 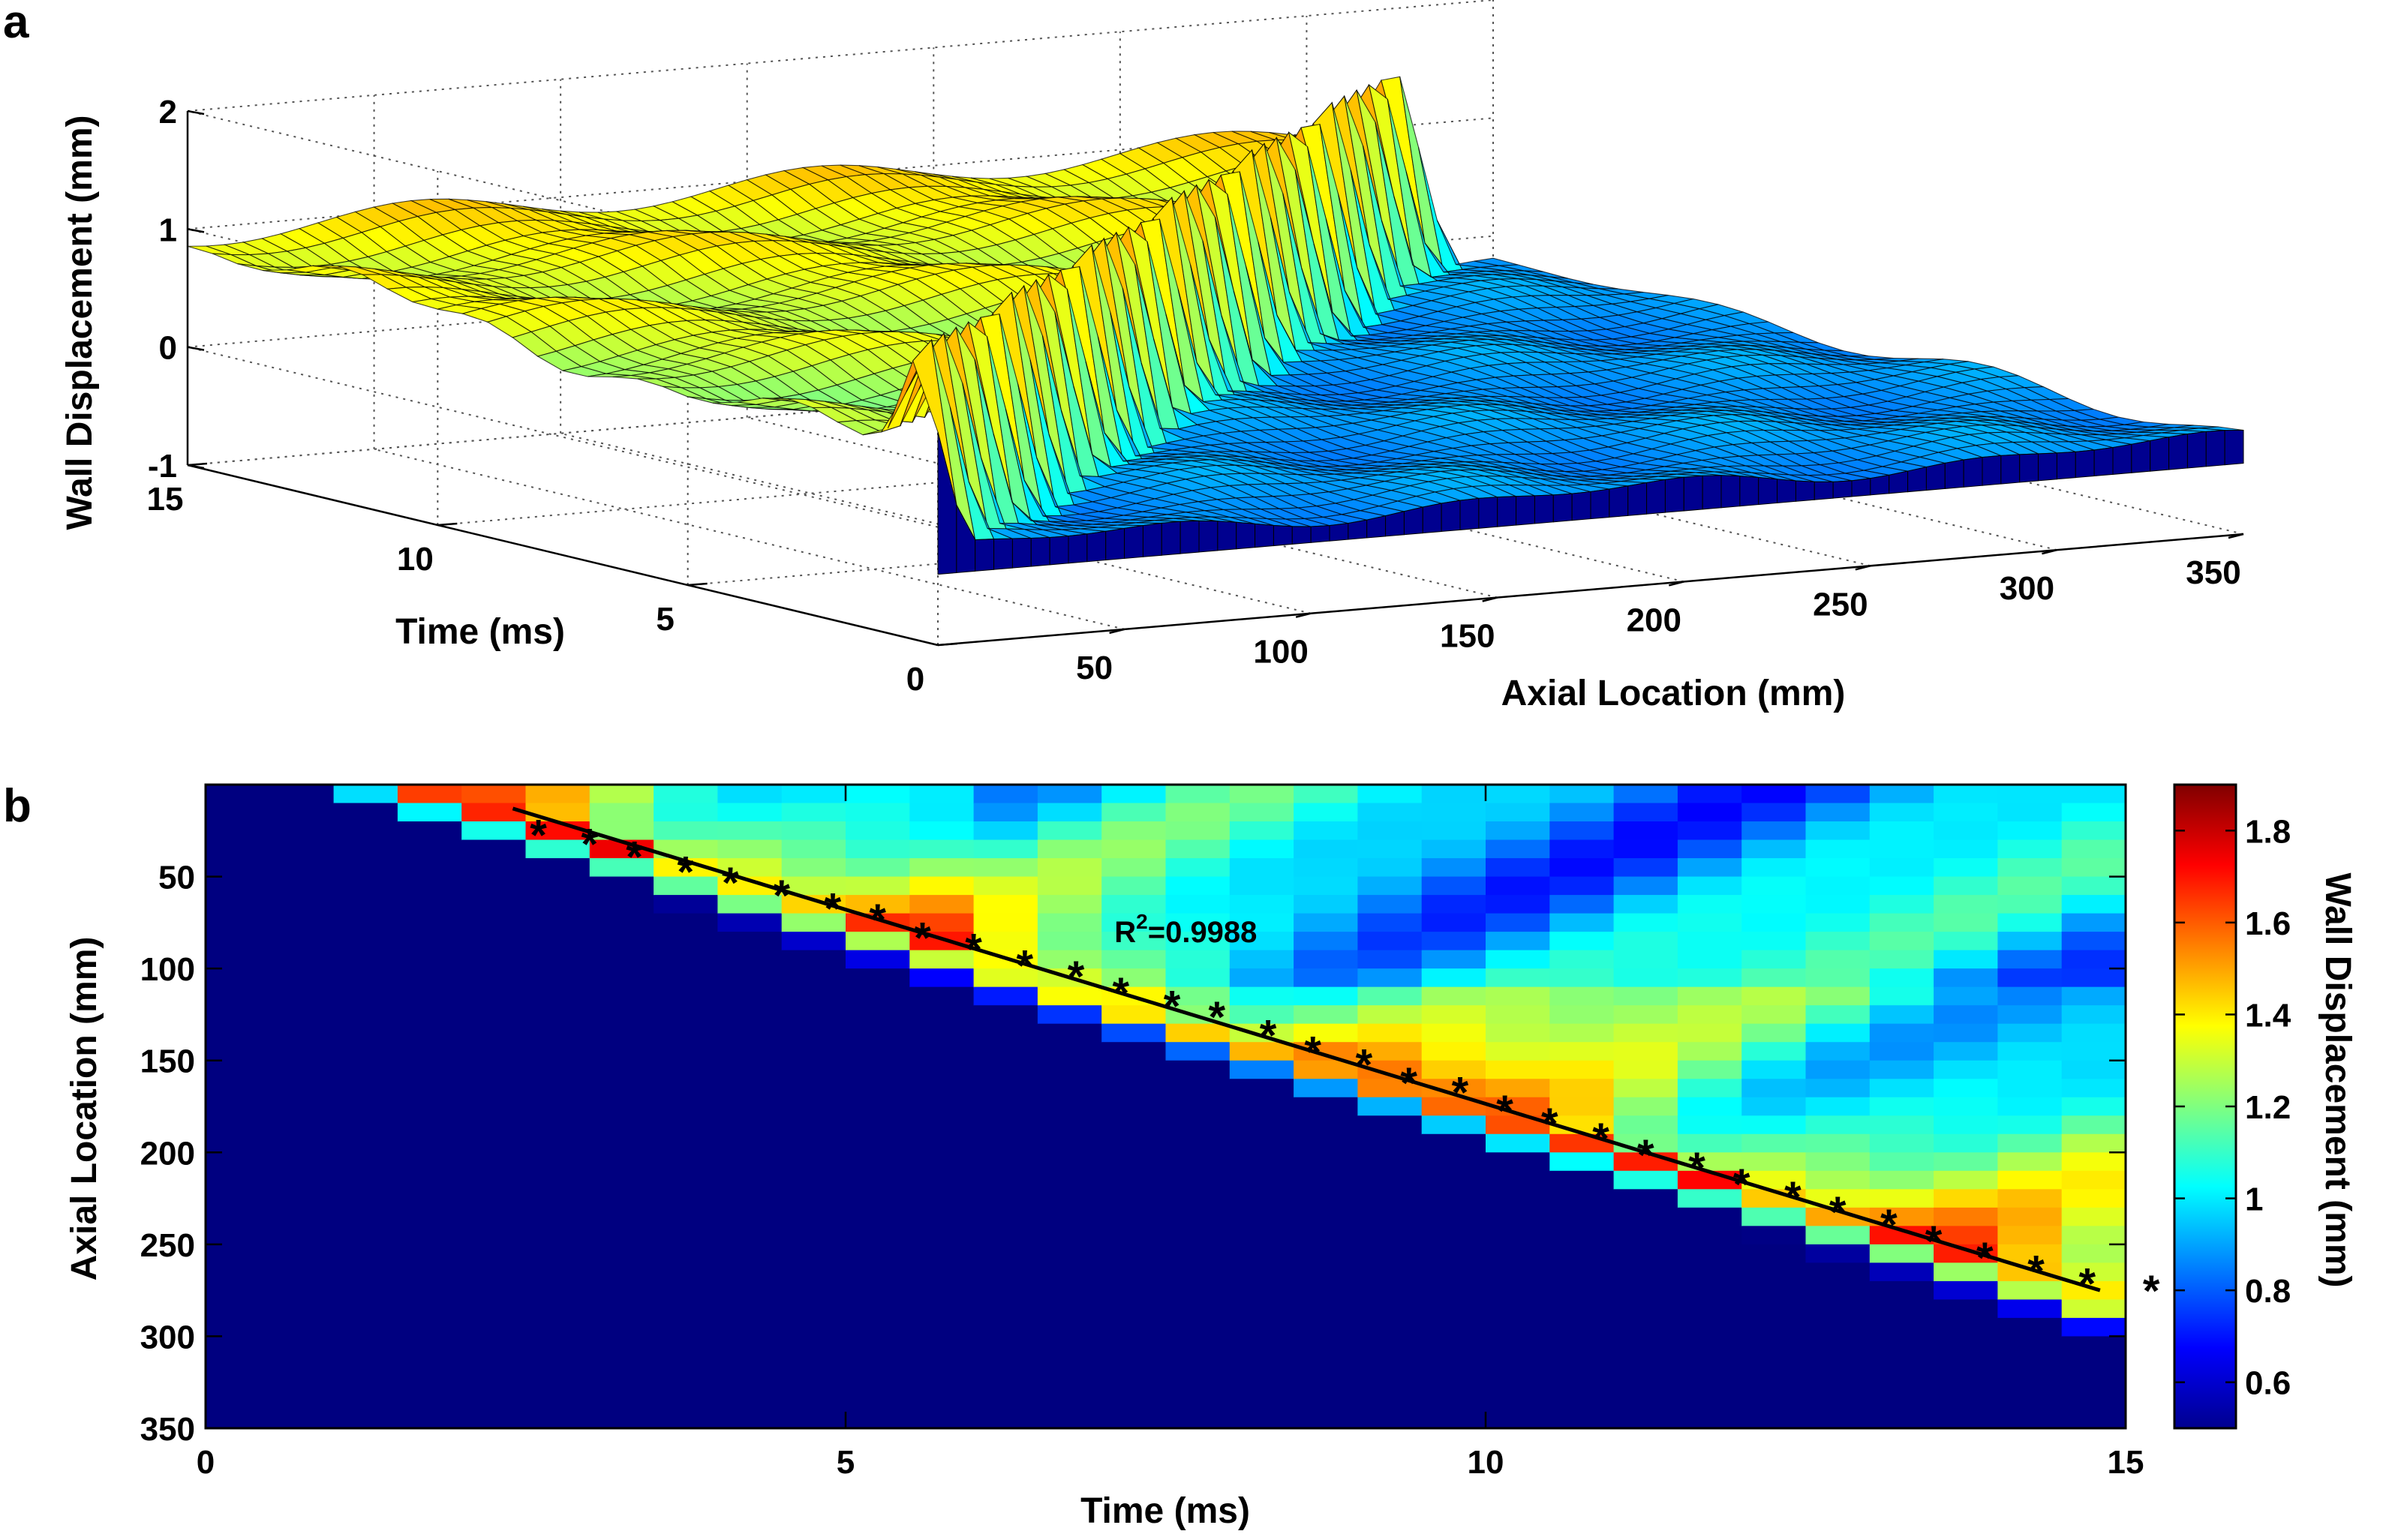 I want to click on x-tick: 350, so click(x=2213, y=572).